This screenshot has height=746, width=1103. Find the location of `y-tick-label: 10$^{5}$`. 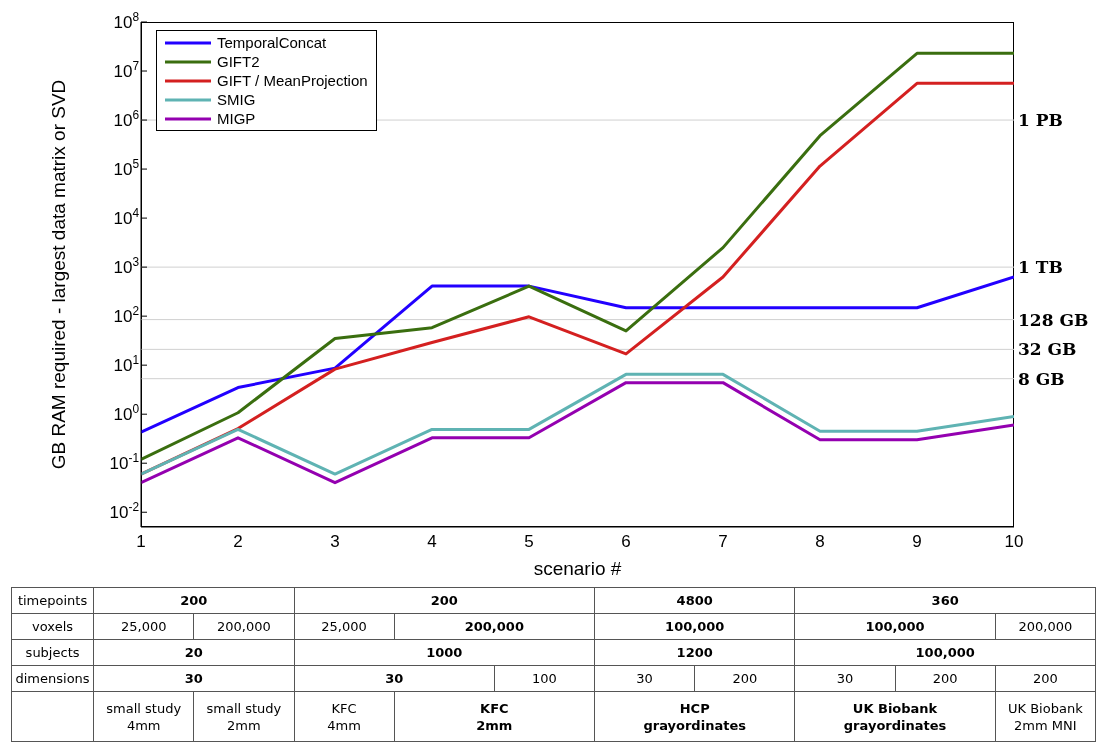

y-tick-label: 10$^{5}$ is located at coordinates (126, 168).